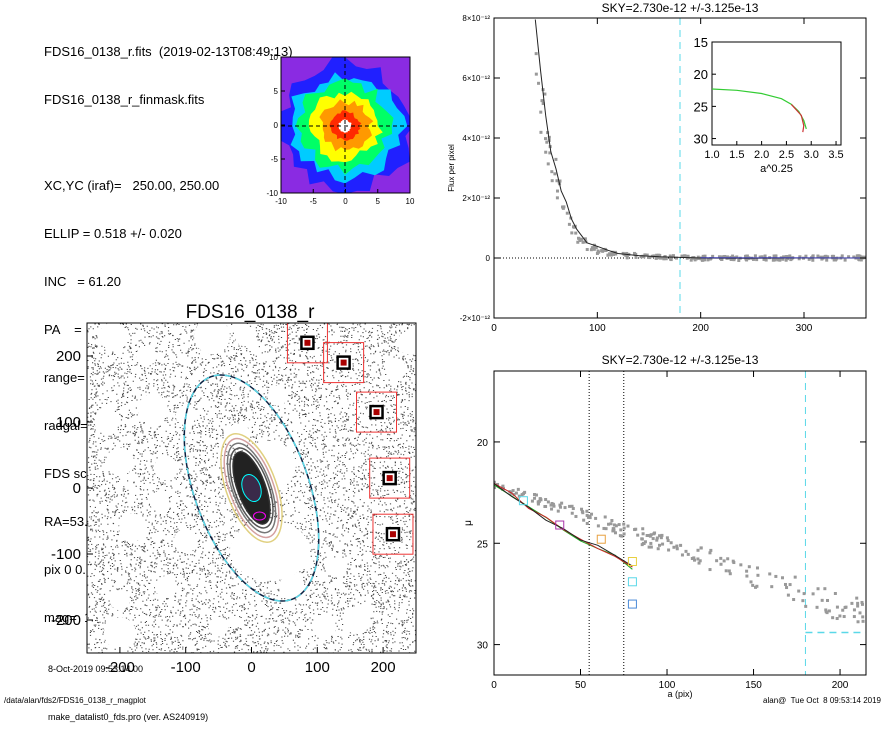 This screenshot has width=885, height=742. What do you see at coordinates (68, 422) in the screenshot?
I see `gal-ytick-label: 100` at bounding box center [68, 422].